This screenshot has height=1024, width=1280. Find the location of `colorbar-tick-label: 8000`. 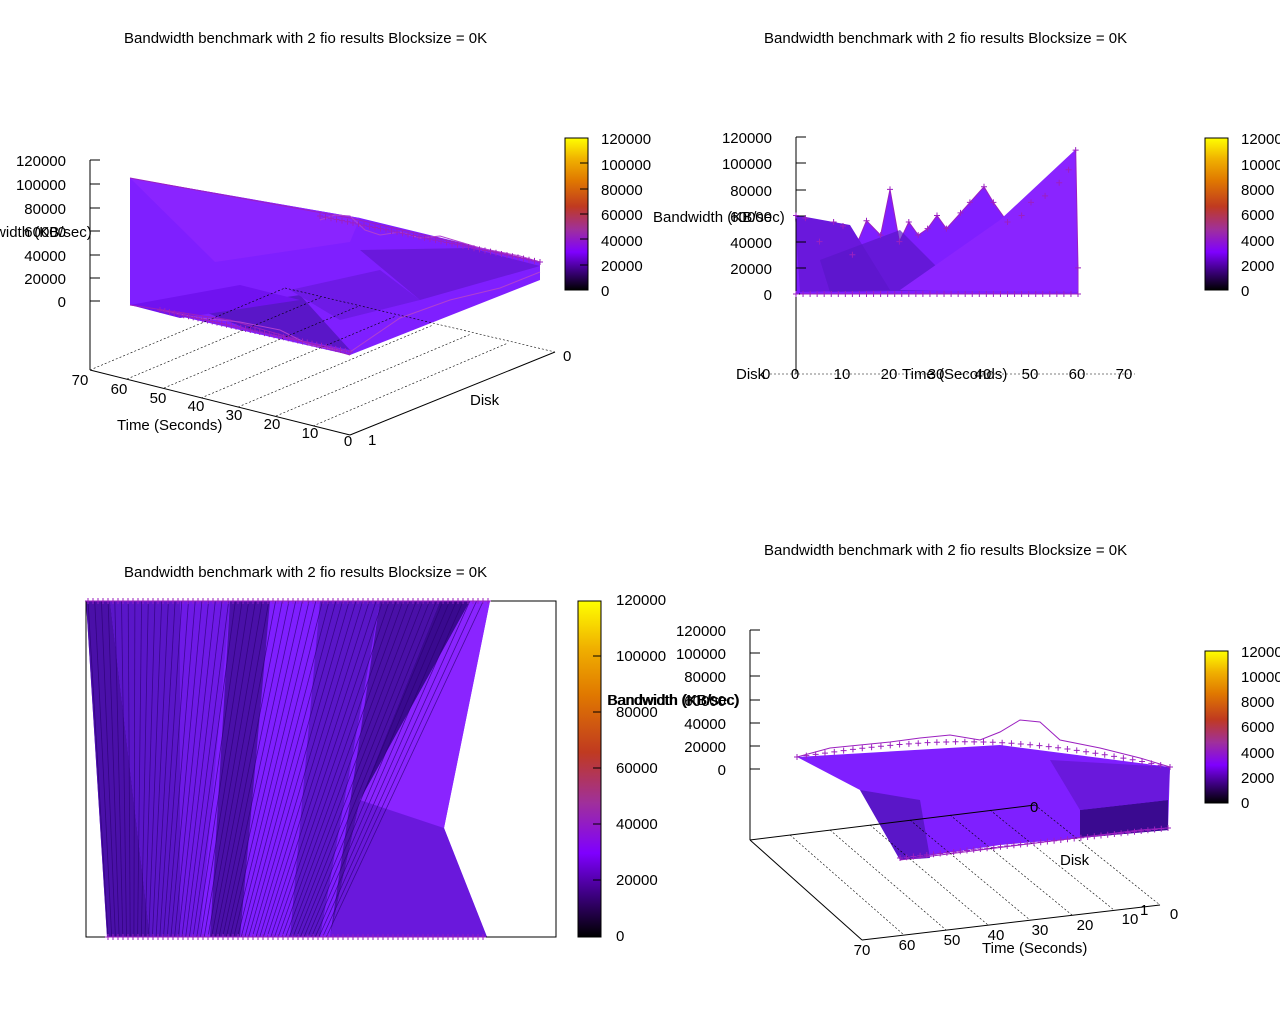

colorbar-tick-label: 8000 is located at coordinates (1257, 702).